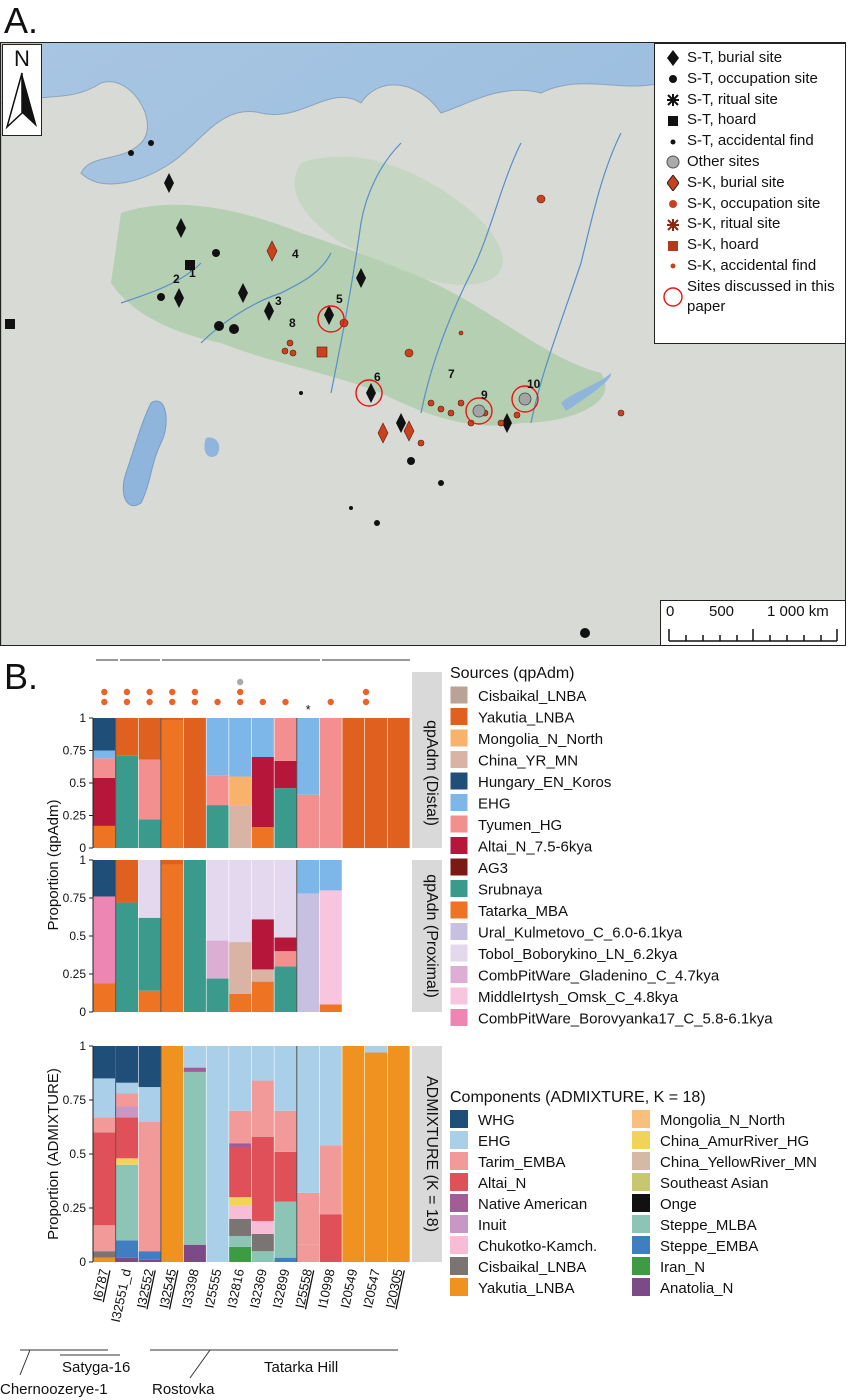 This screenshot has height=1400, width=848. I want to click on site-number-labels: 1 2 3 4 5 6 7 8 9 10, so click(357, 324).